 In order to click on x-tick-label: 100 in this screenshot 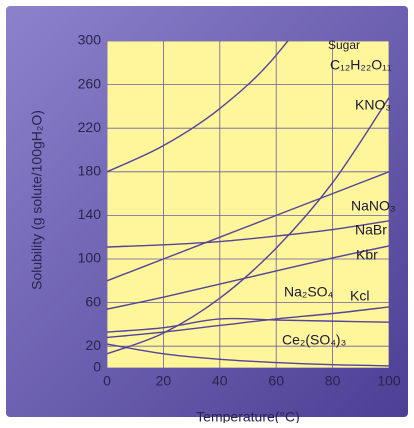, I will do `click(389, 381)`.